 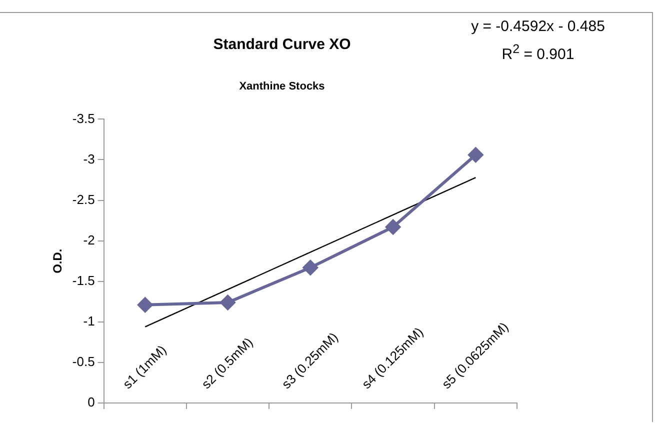 I want to click on text: y = -0.4592x - 0.485, so click(x=538, y=26).